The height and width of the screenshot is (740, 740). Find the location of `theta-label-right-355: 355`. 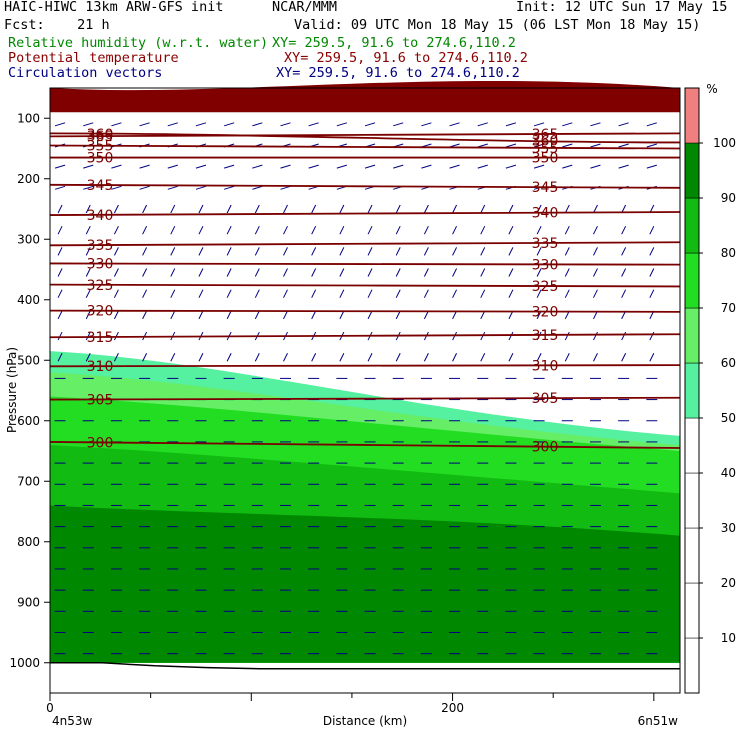

theta-label-right-355: 355 is located at coordinates (545, 149).